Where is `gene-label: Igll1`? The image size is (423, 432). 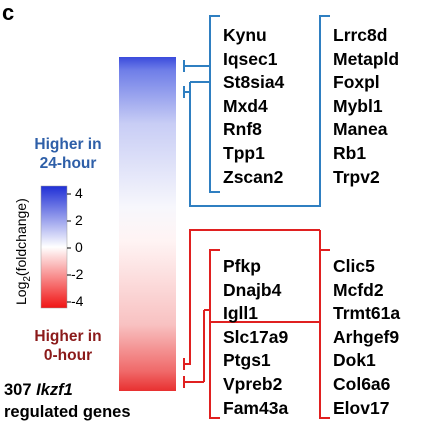 gene-label: Igll1 is located at coordinates (241, 313).